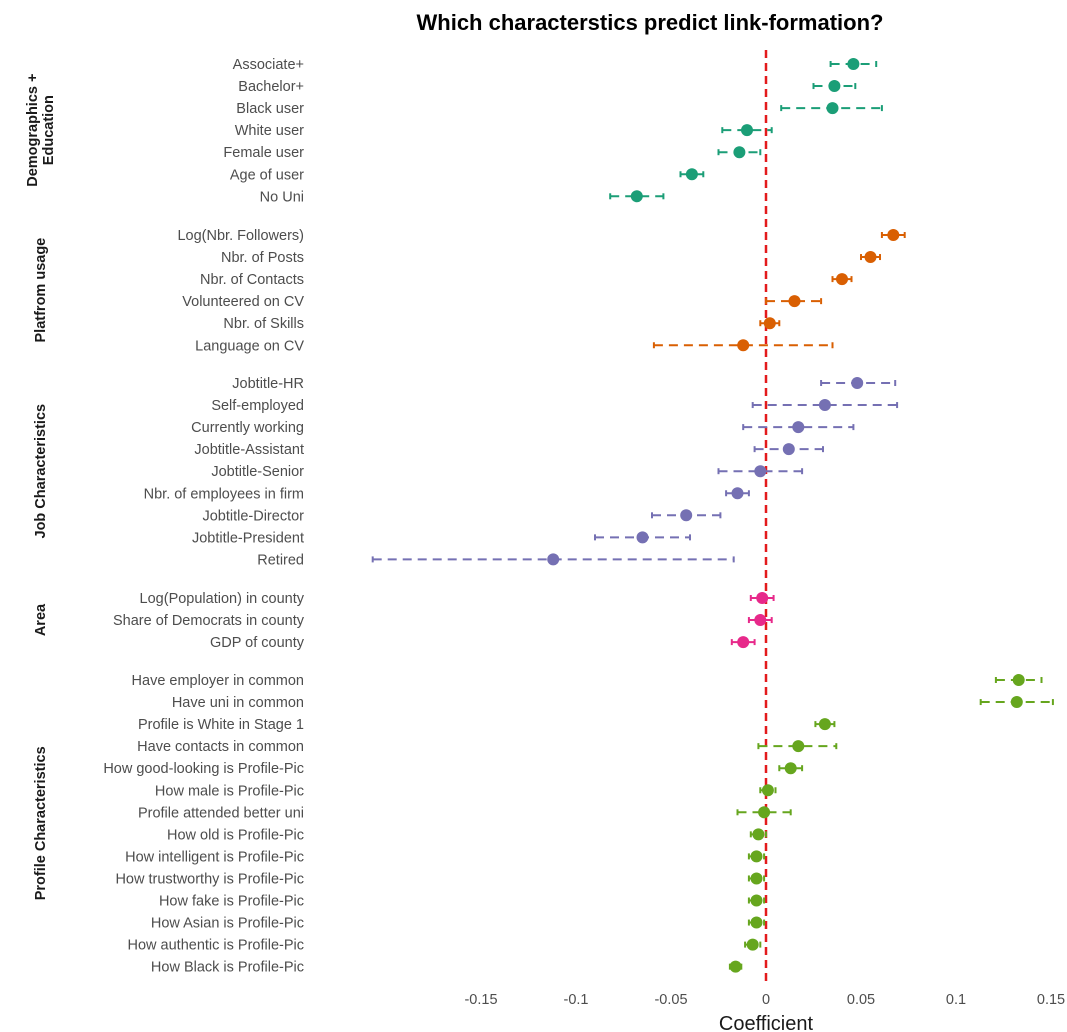 This screenshot has height=1032, width=1067. I want to click on row-label: Profile is White in Stage 1, so click(221, 725).